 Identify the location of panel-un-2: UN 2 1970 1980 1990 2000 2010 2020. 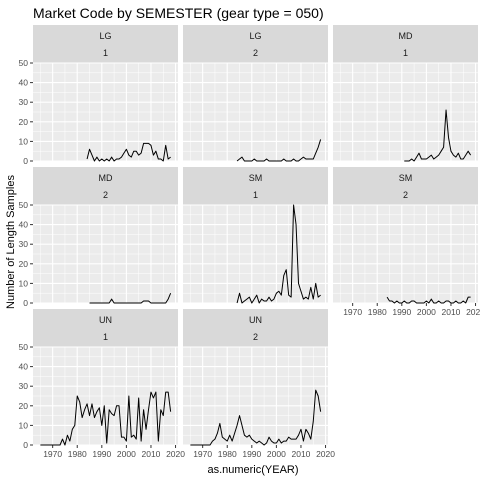
(259, 384).